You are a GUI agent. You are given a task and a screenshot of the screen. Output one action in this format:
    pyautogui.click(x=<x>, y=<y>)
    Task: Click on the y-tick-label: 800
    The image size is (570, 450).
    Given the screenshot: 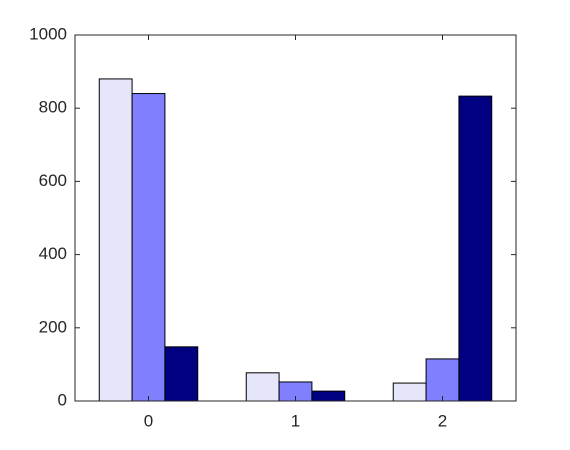 What is the action you would take?
    pyautogui.click(x=53, y=107)
    